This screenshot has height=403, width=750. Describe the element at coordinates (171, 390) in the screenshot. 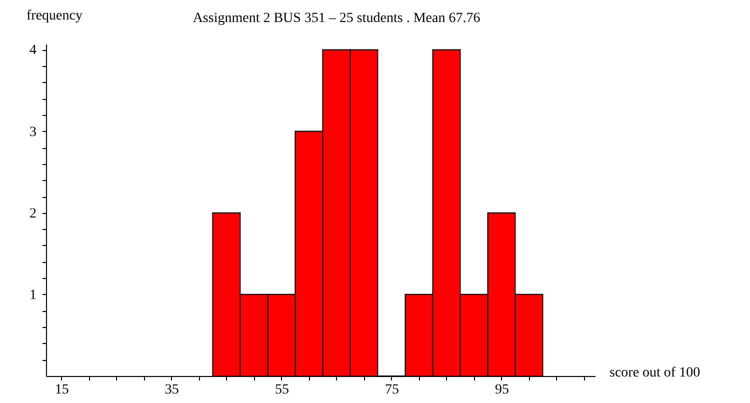

I see `x-tick-label: 35` at that location.